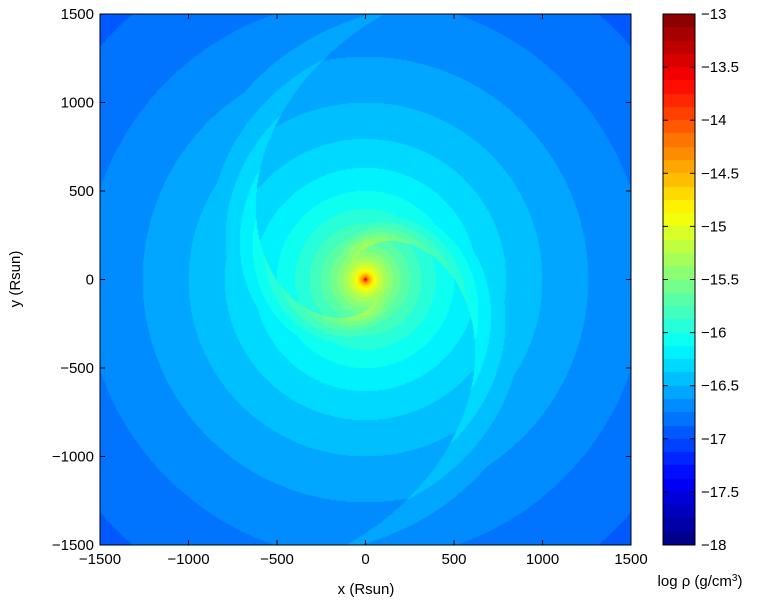 Image resolution: width=781 pixels, height=601 pixels. What do you see at coordinates (720, 67) in the screenshot?
I see `colorbar-tick-label: −13.5` at bounding box center [720, 67].